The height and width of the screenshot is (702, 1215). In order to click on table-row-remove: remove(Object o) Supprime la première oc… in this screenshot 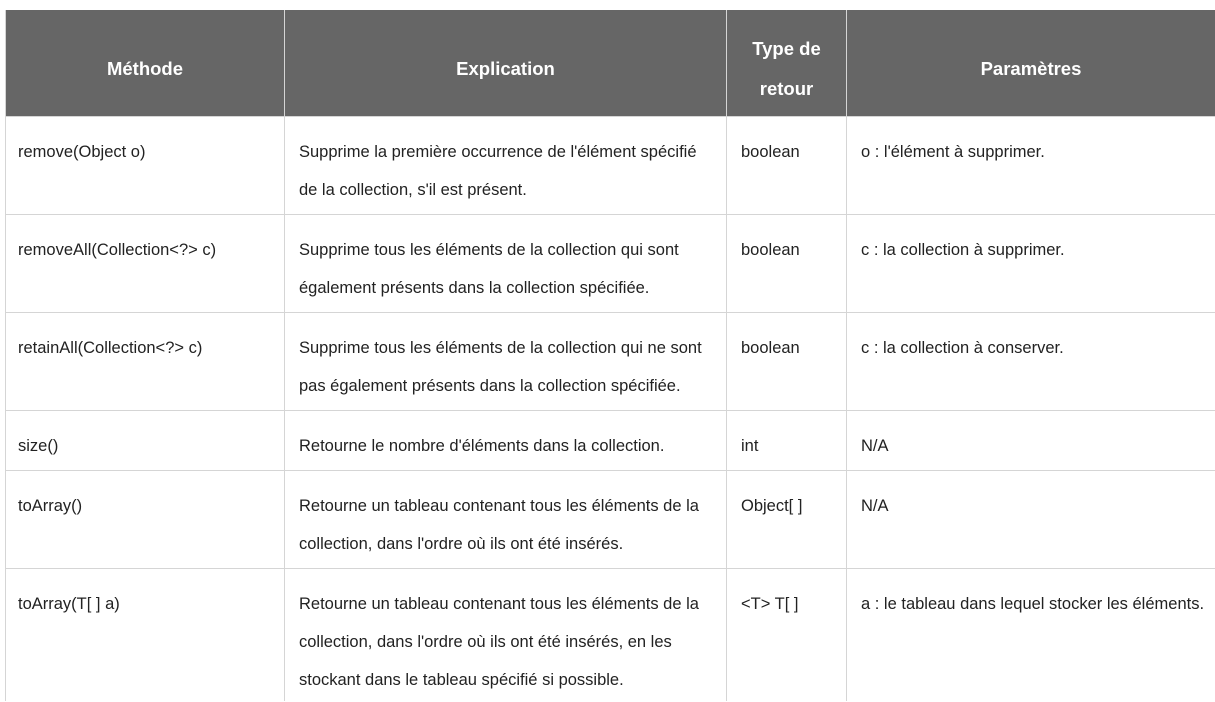, I will do `click(610, 166)`.